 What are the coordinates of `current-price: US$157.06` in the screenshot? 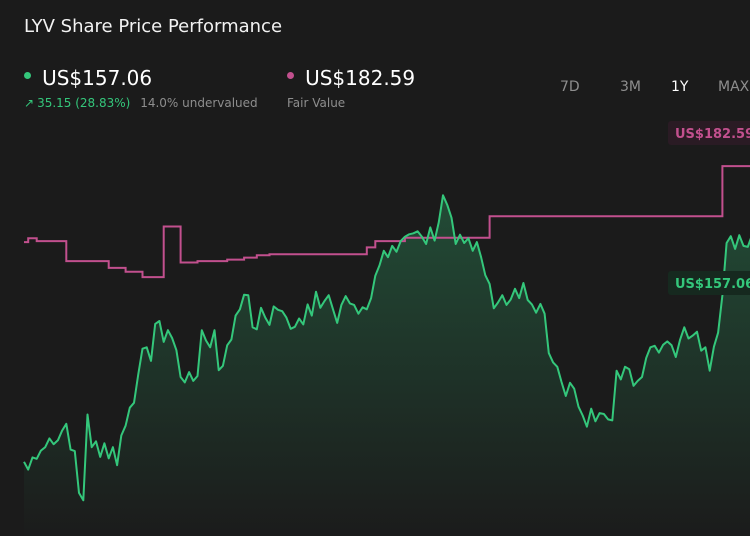 It's located at (97, 78).